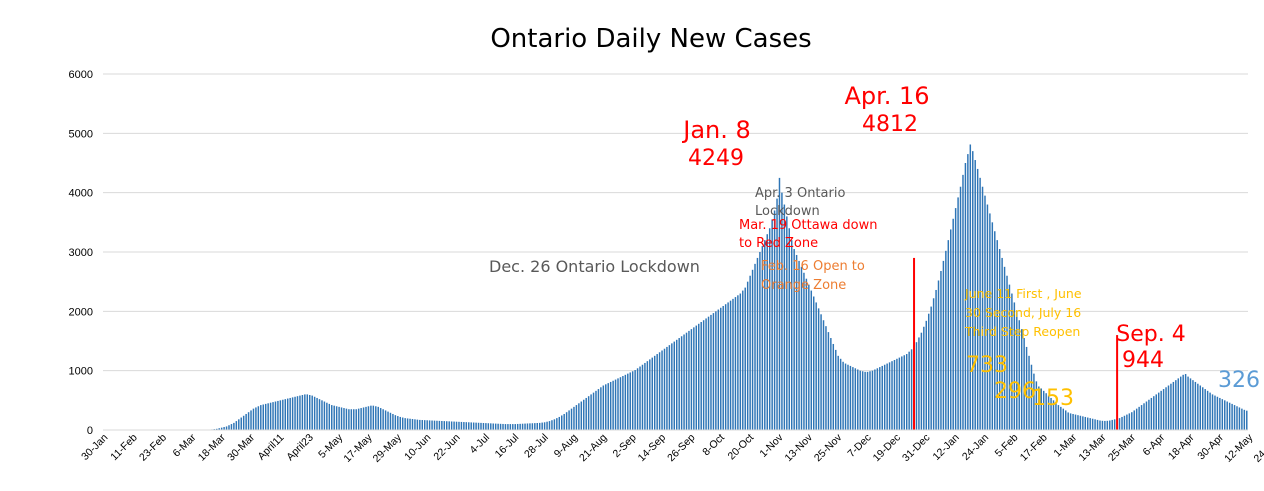 The height and width of the screenshot is (491, 1264). What do you see at coordinates (81, 372) in the screenshot?
I see `y-tick-label: 1000` at bounding box center [81, 372].